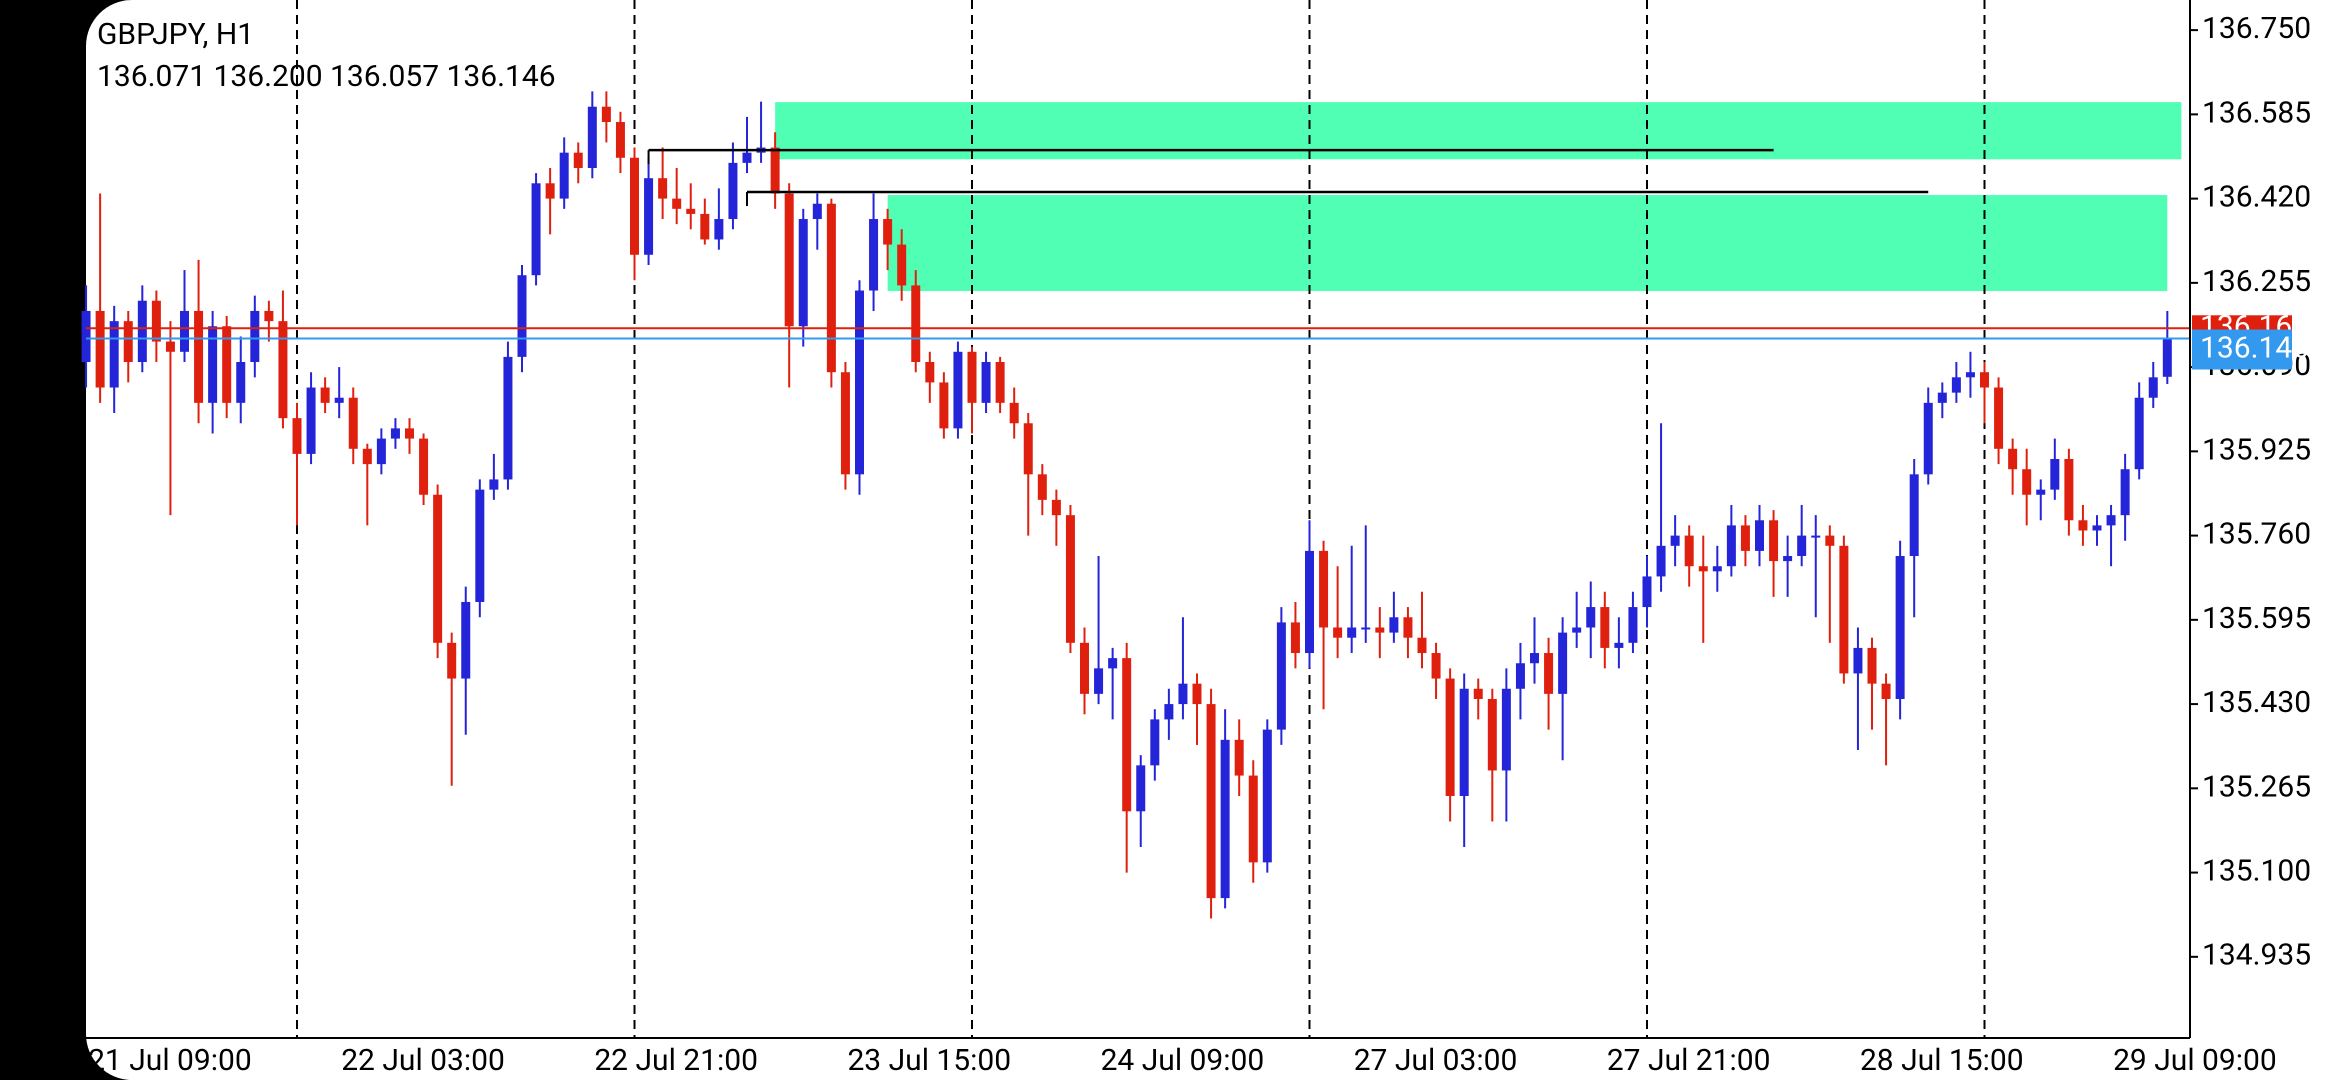 The image size is (2340, 1080). I want to click on ohlc-readout: 136.071 136.200 136.057 136.146, so click(326, 76).